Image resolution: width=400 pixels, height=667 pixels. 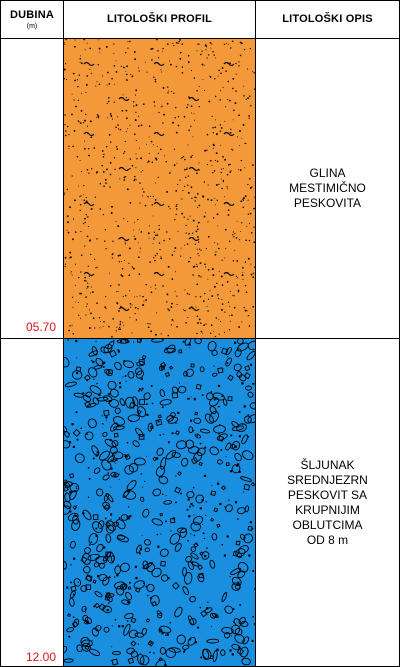 I want to click on depth-column-header: DUBINA (m), so click(x=32, y=19).